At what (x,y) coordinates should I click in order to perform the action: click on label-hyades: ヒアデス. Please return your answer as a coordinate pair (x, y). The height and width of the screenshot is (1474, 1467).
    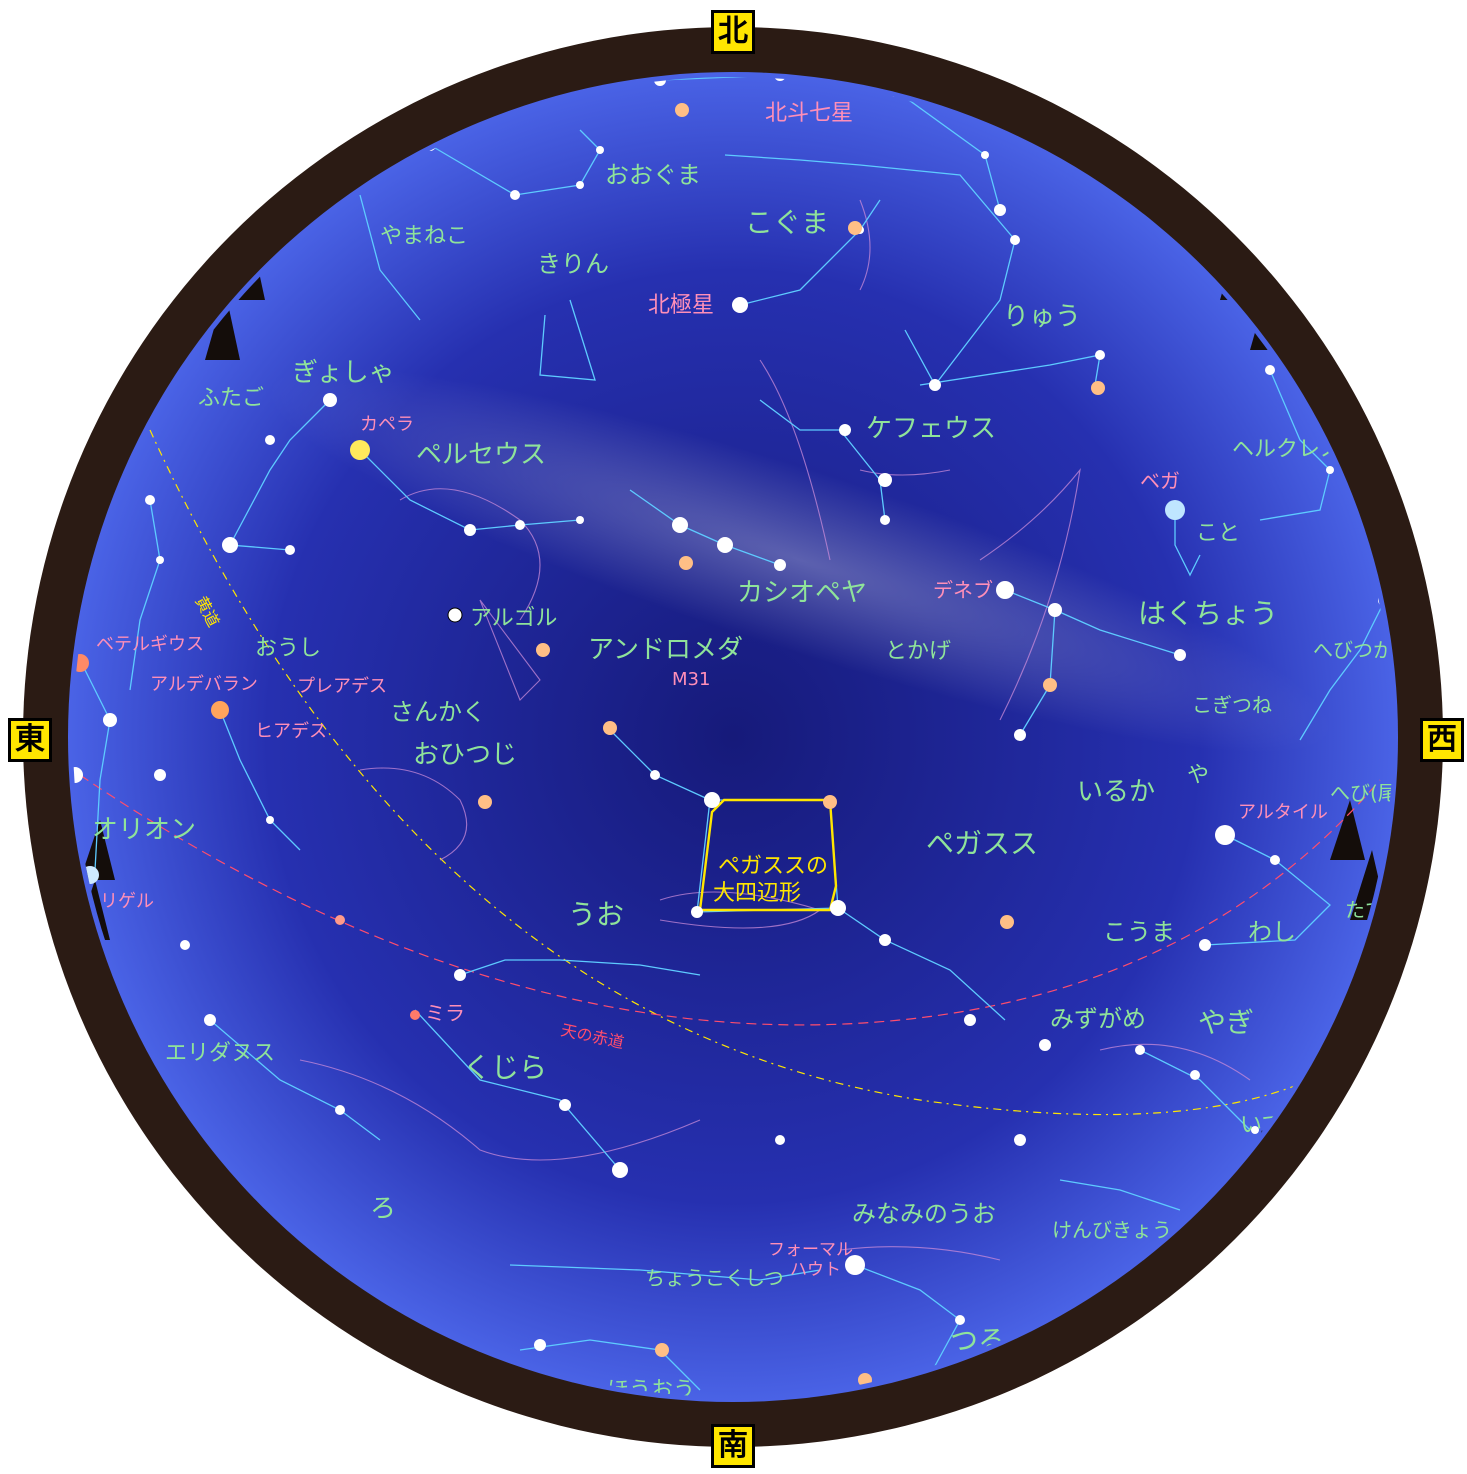
    Looking at the image, I should click on (291, 731).